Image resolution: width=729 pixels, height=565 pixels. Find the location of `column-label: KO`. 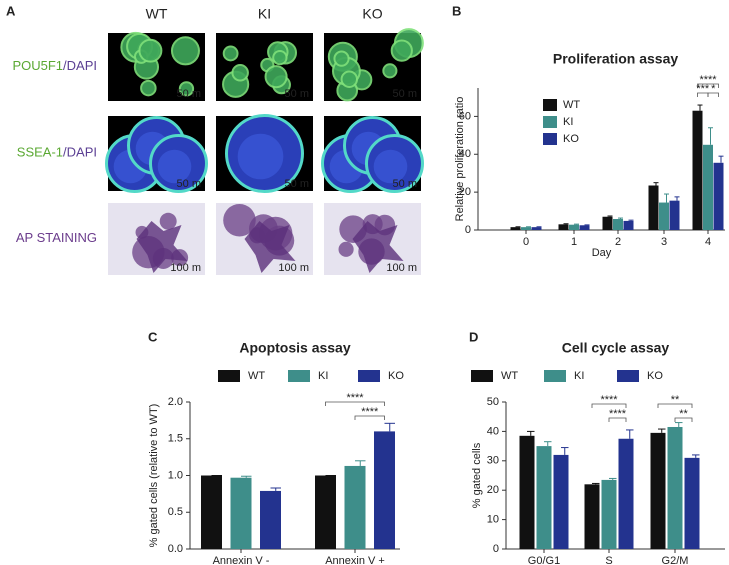

column-label: KO is located at coordinates (372, 14).